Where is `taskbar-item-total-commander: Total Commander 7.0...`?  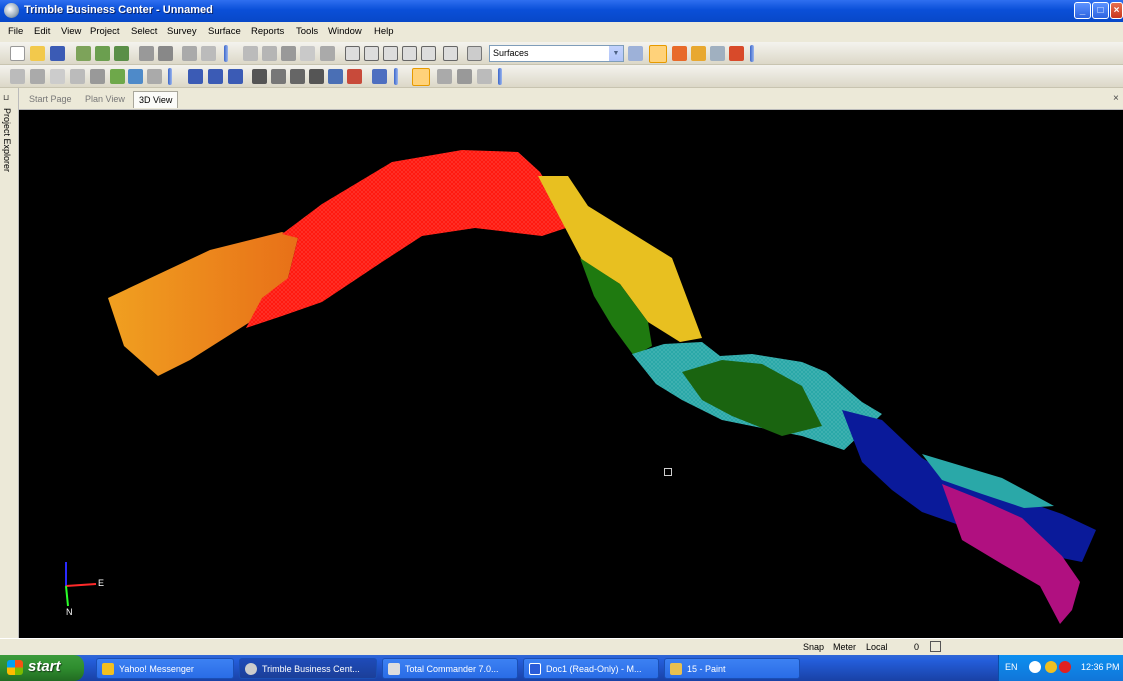 taskbar-item-total-commander: Total Commander 7.0... is located at coordinates (450, 668).